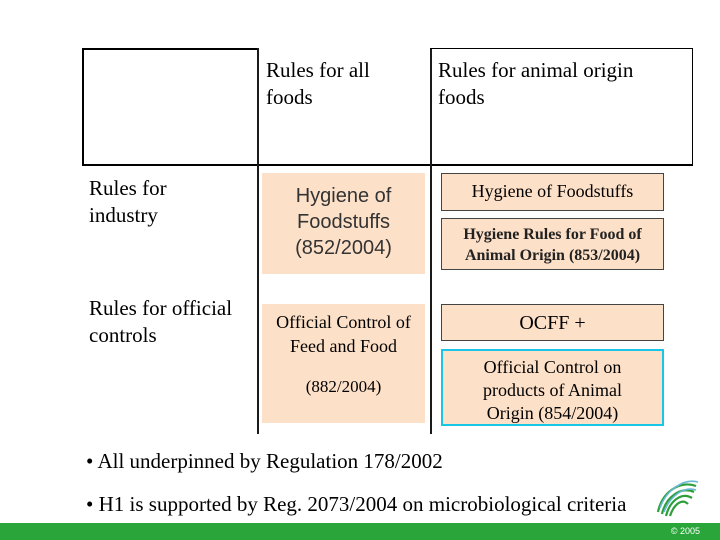  What do you see at coordinates (264, 461) in the screenshot?
I see `bullet-regulation-178: • All underpinned by Regulation 178/2002` at bounding box center [264, 461].